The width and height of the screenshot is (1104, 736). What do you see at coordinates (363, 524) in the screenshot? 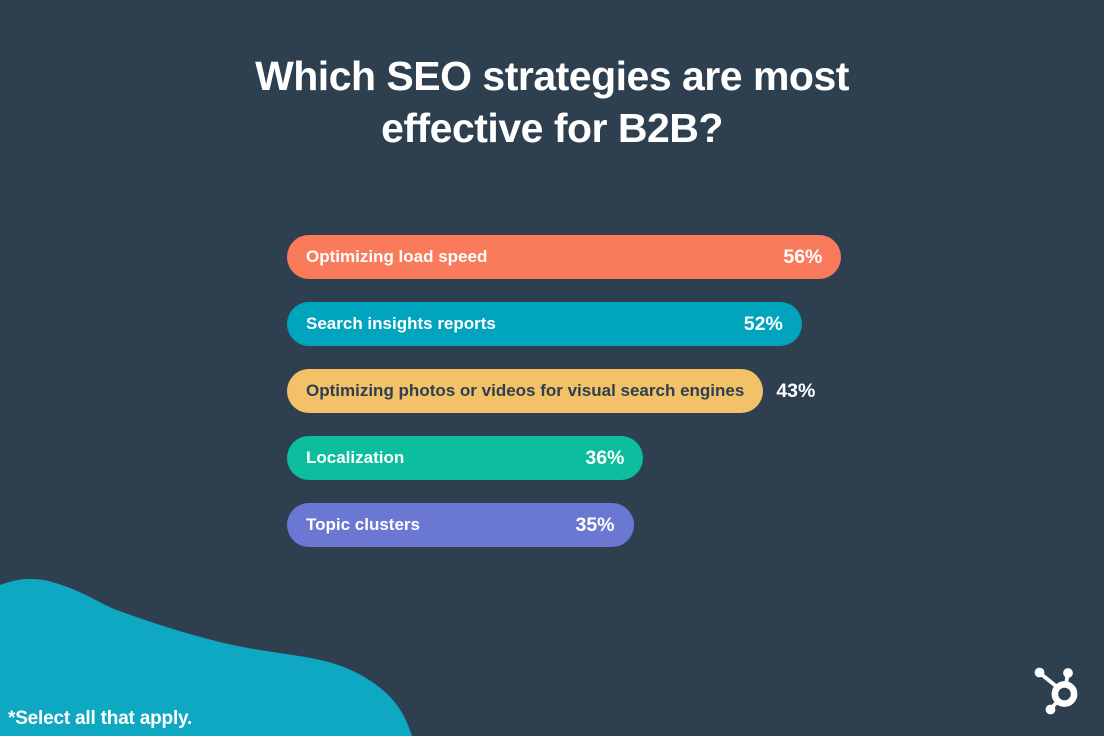
I see `bar-label: Topic clusters` at bounding box center [363, 524].